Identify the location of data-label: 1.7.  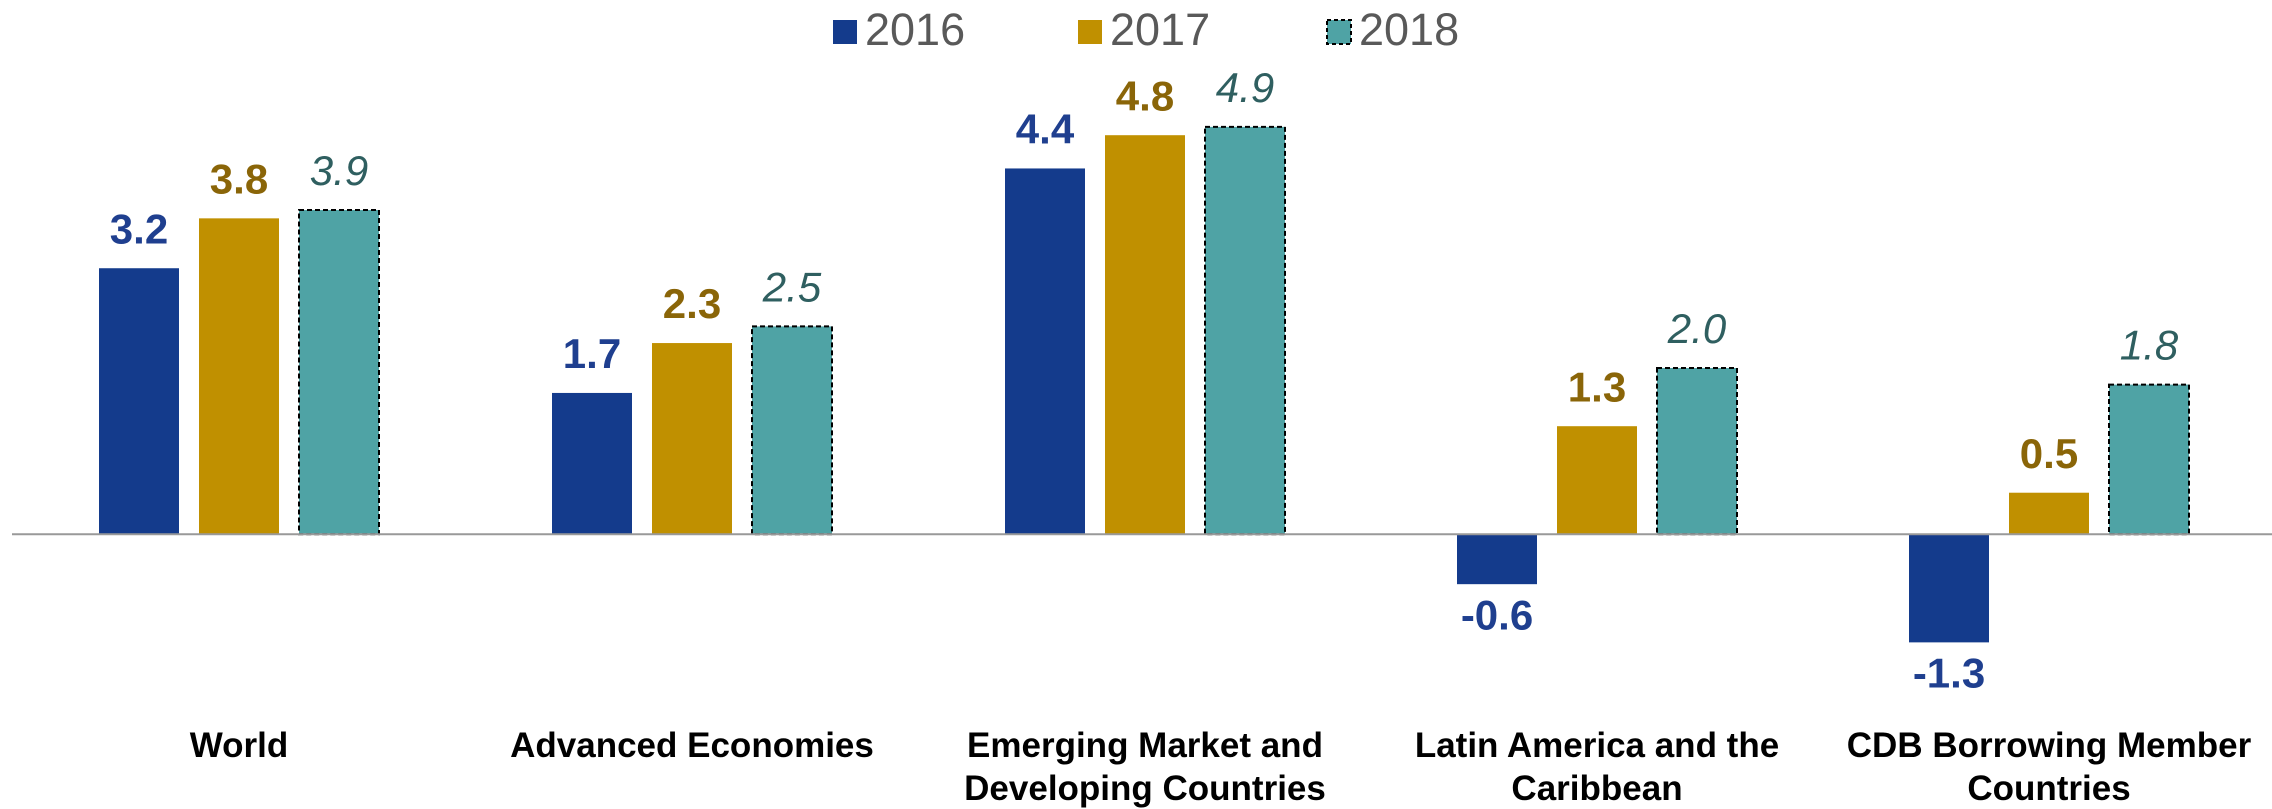
(592, 353).